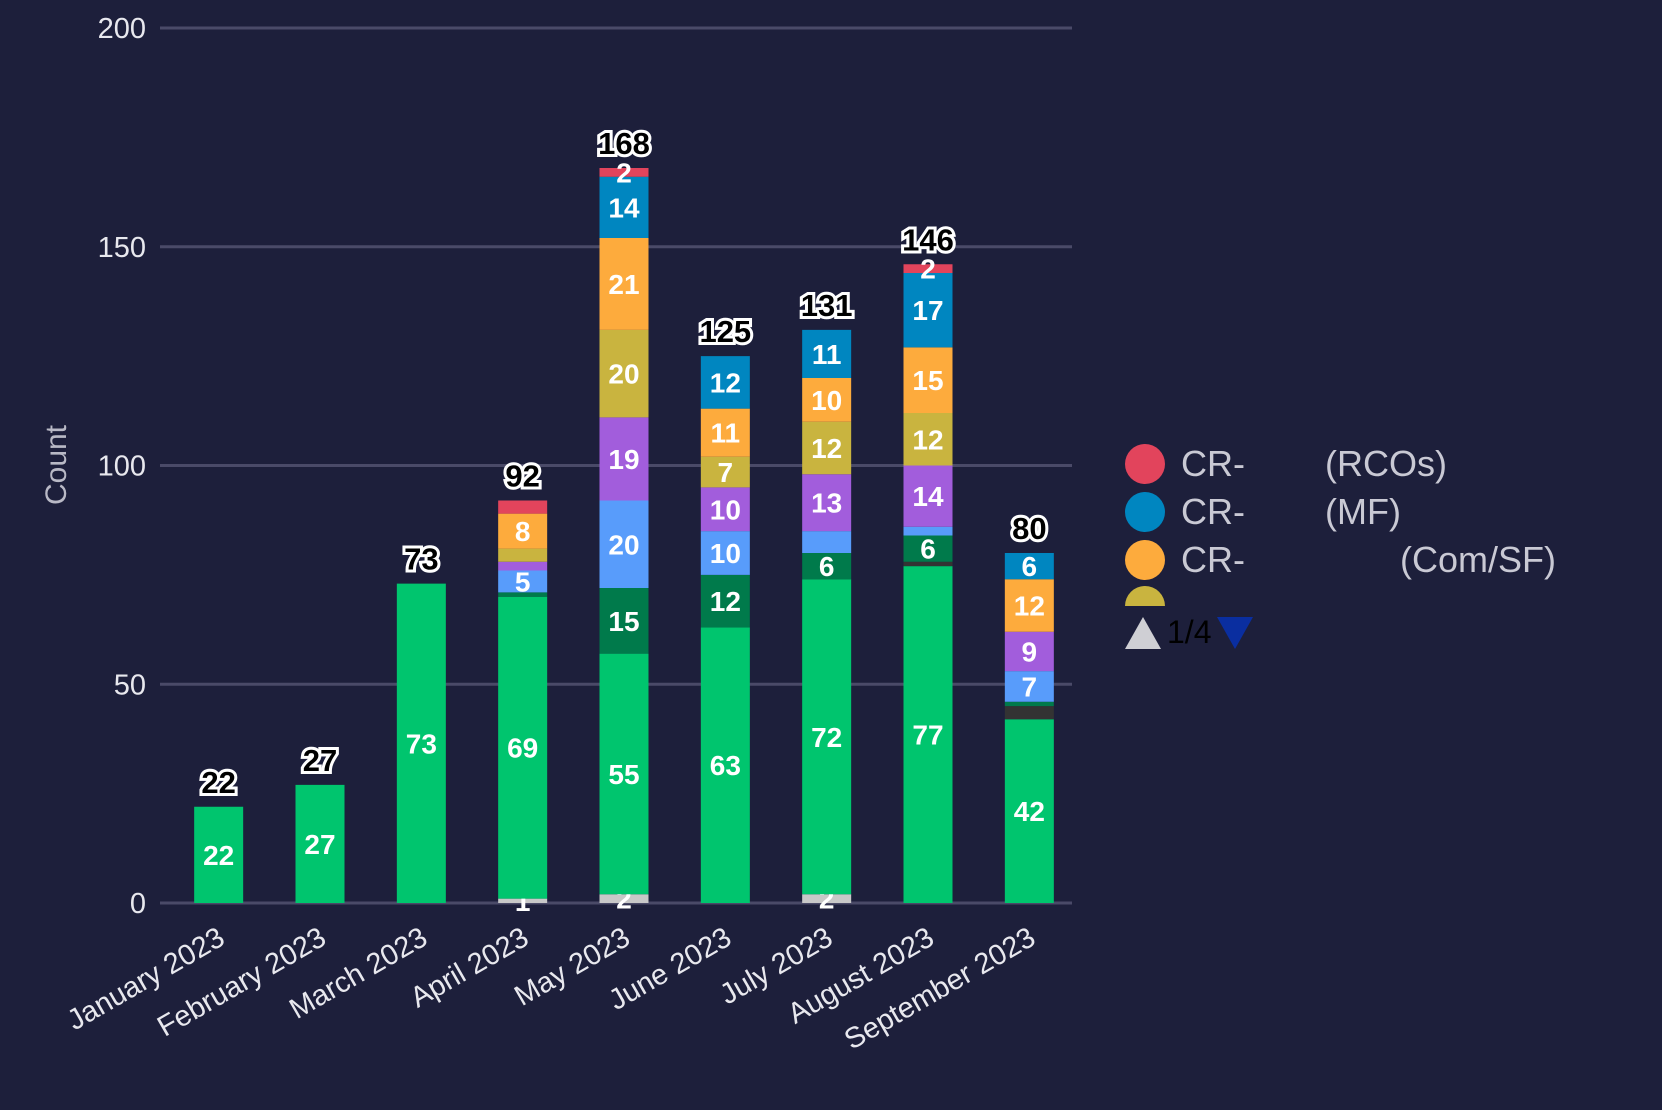  I want to click on bar-total-label: 22, so click(218, 782).